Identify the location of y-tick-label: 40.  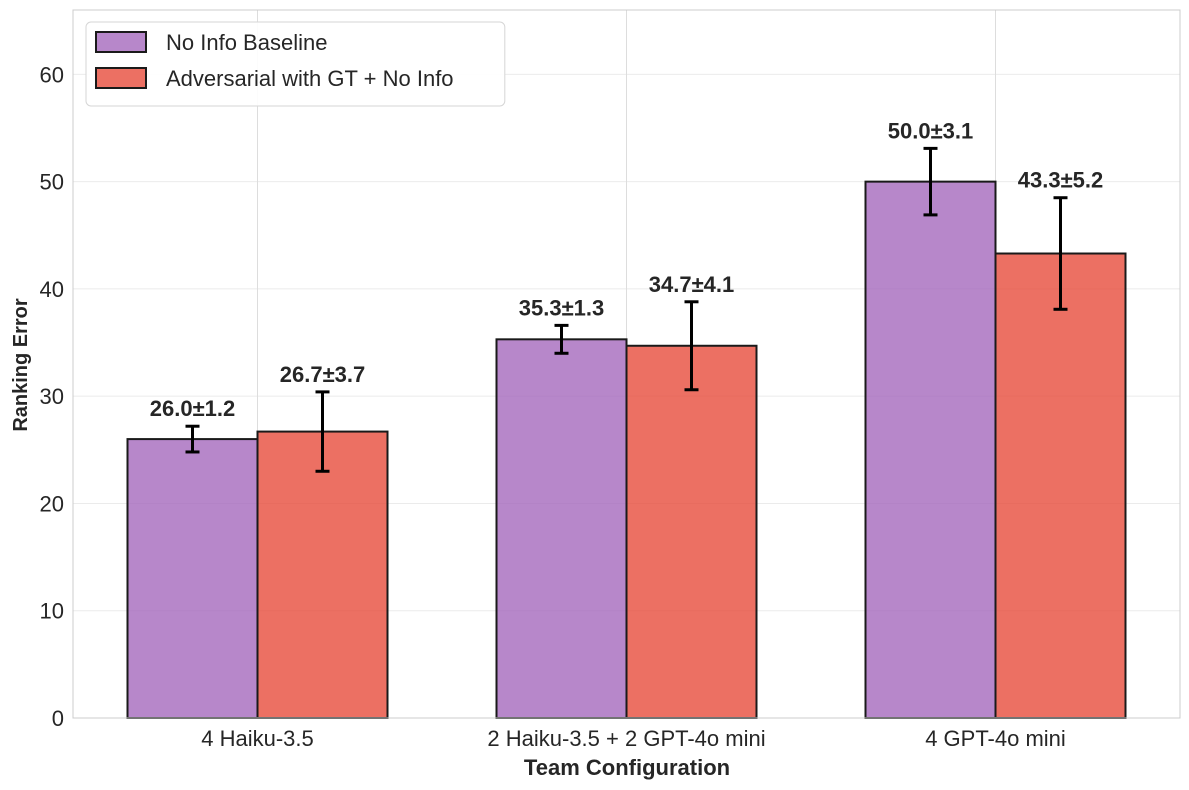
(52, 289).